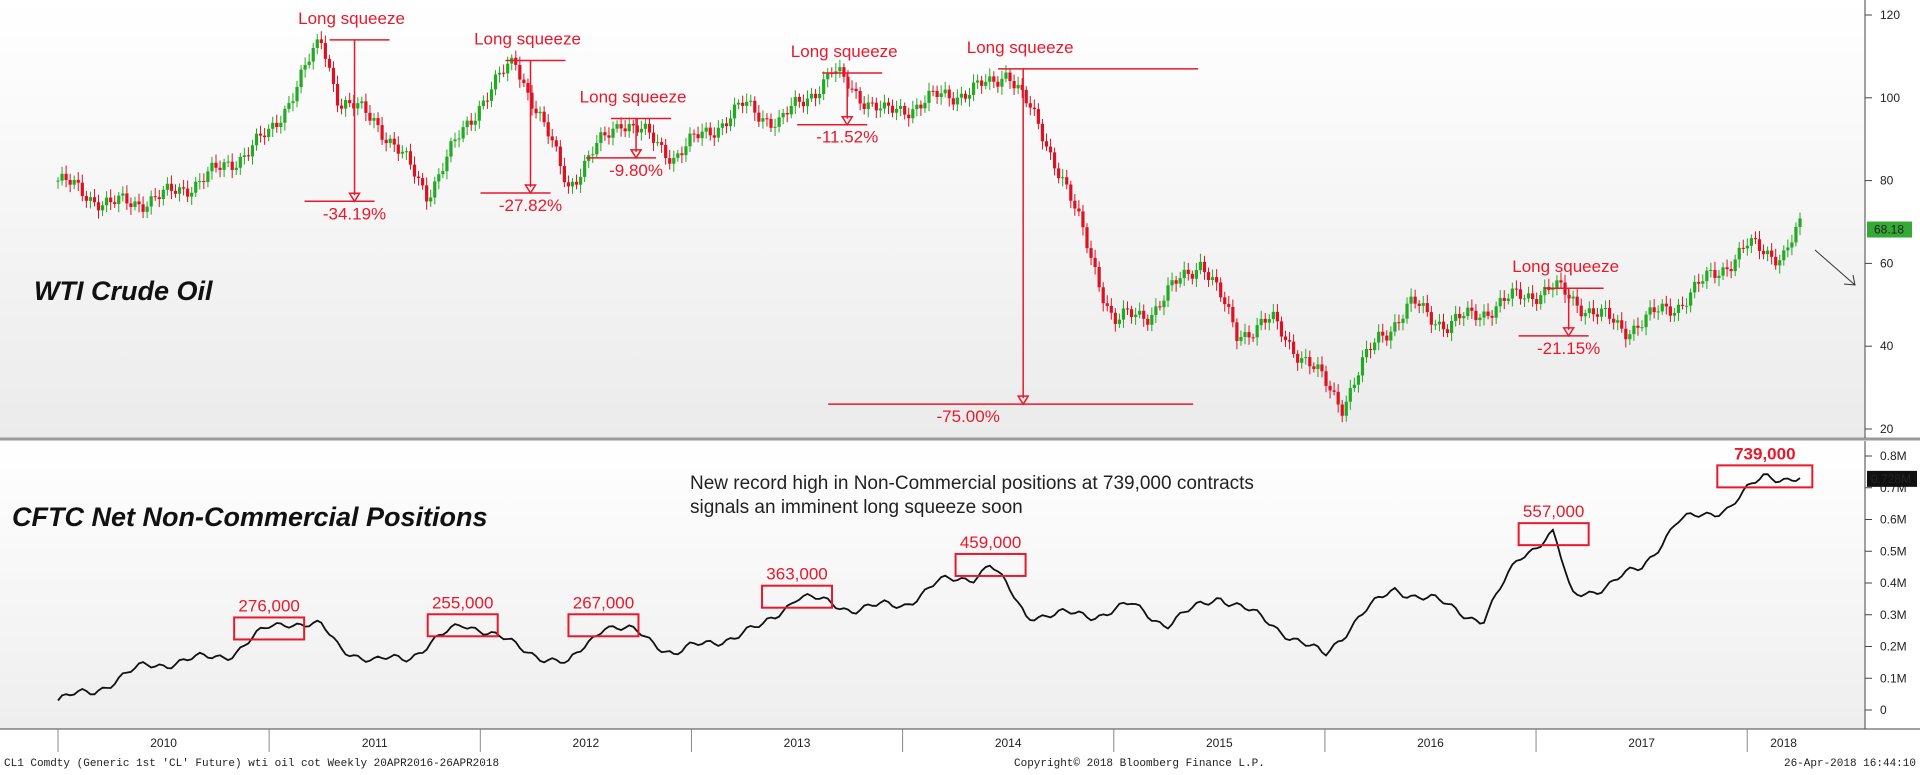 The width and height of the screenshot is (1920, 775). I want to click on positions-panel-title: CFTC Net Non-Commercial Positions, so click(250, 517).